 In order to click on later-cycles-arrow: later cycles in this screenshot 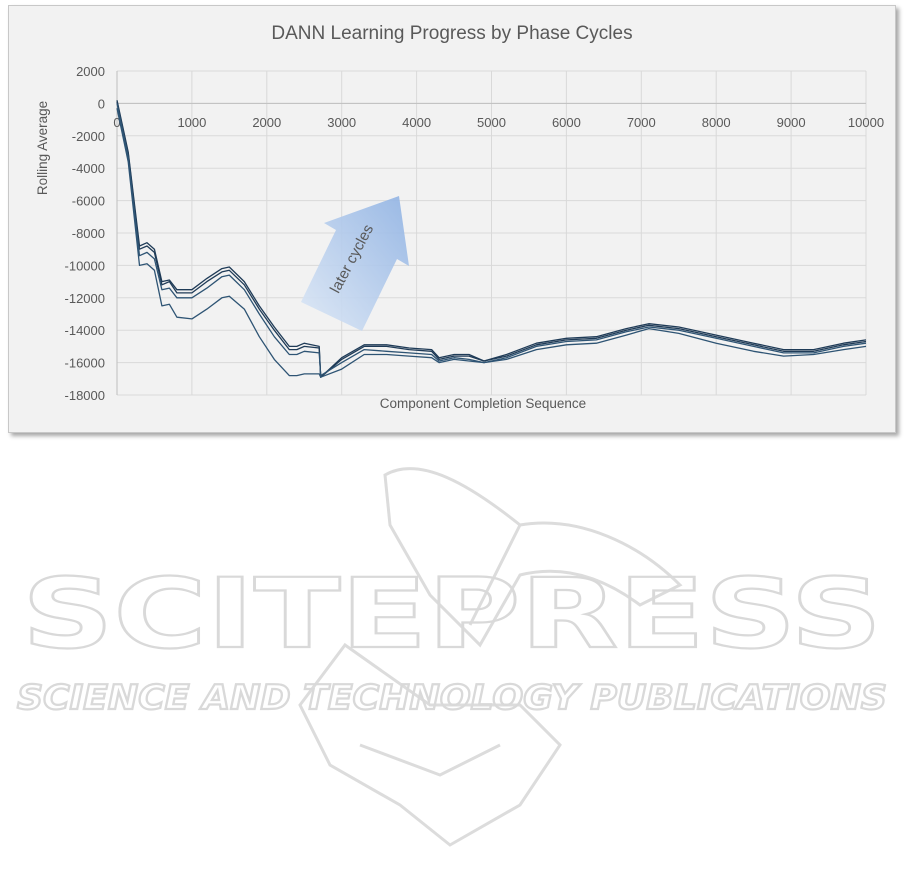, I will do `click(355, 263)`.